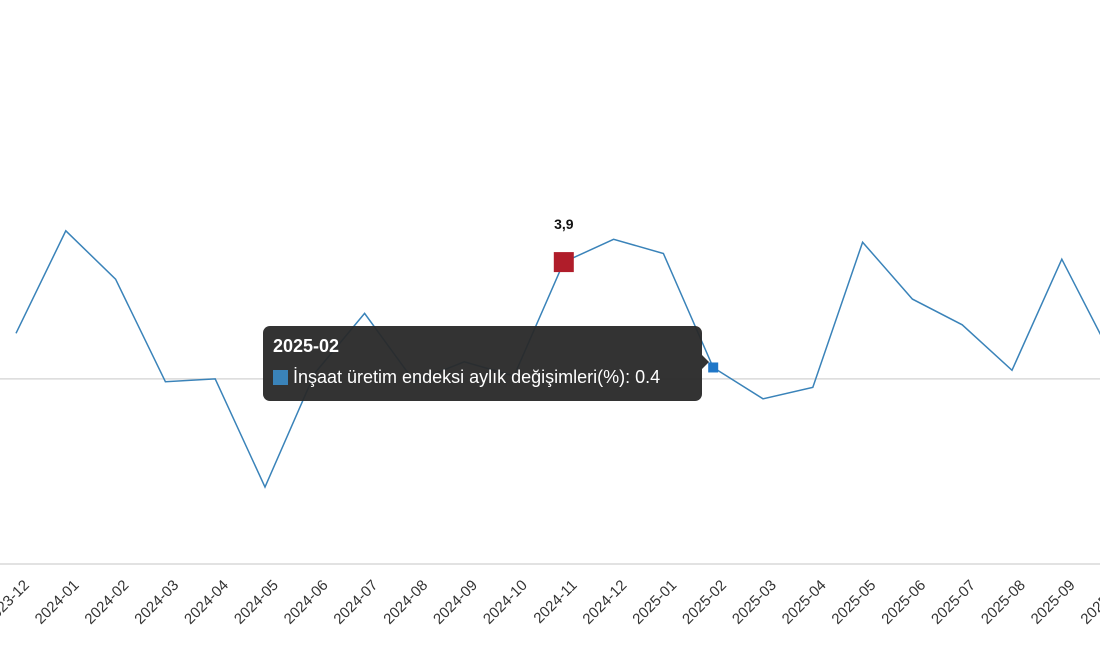 The width and height of the screenshot is (1100, 650). What do you see at coordinates (1053, 602) in the screenshot?
I see `x-tick-label: 2025-09` at bounding box center [1053, 602].